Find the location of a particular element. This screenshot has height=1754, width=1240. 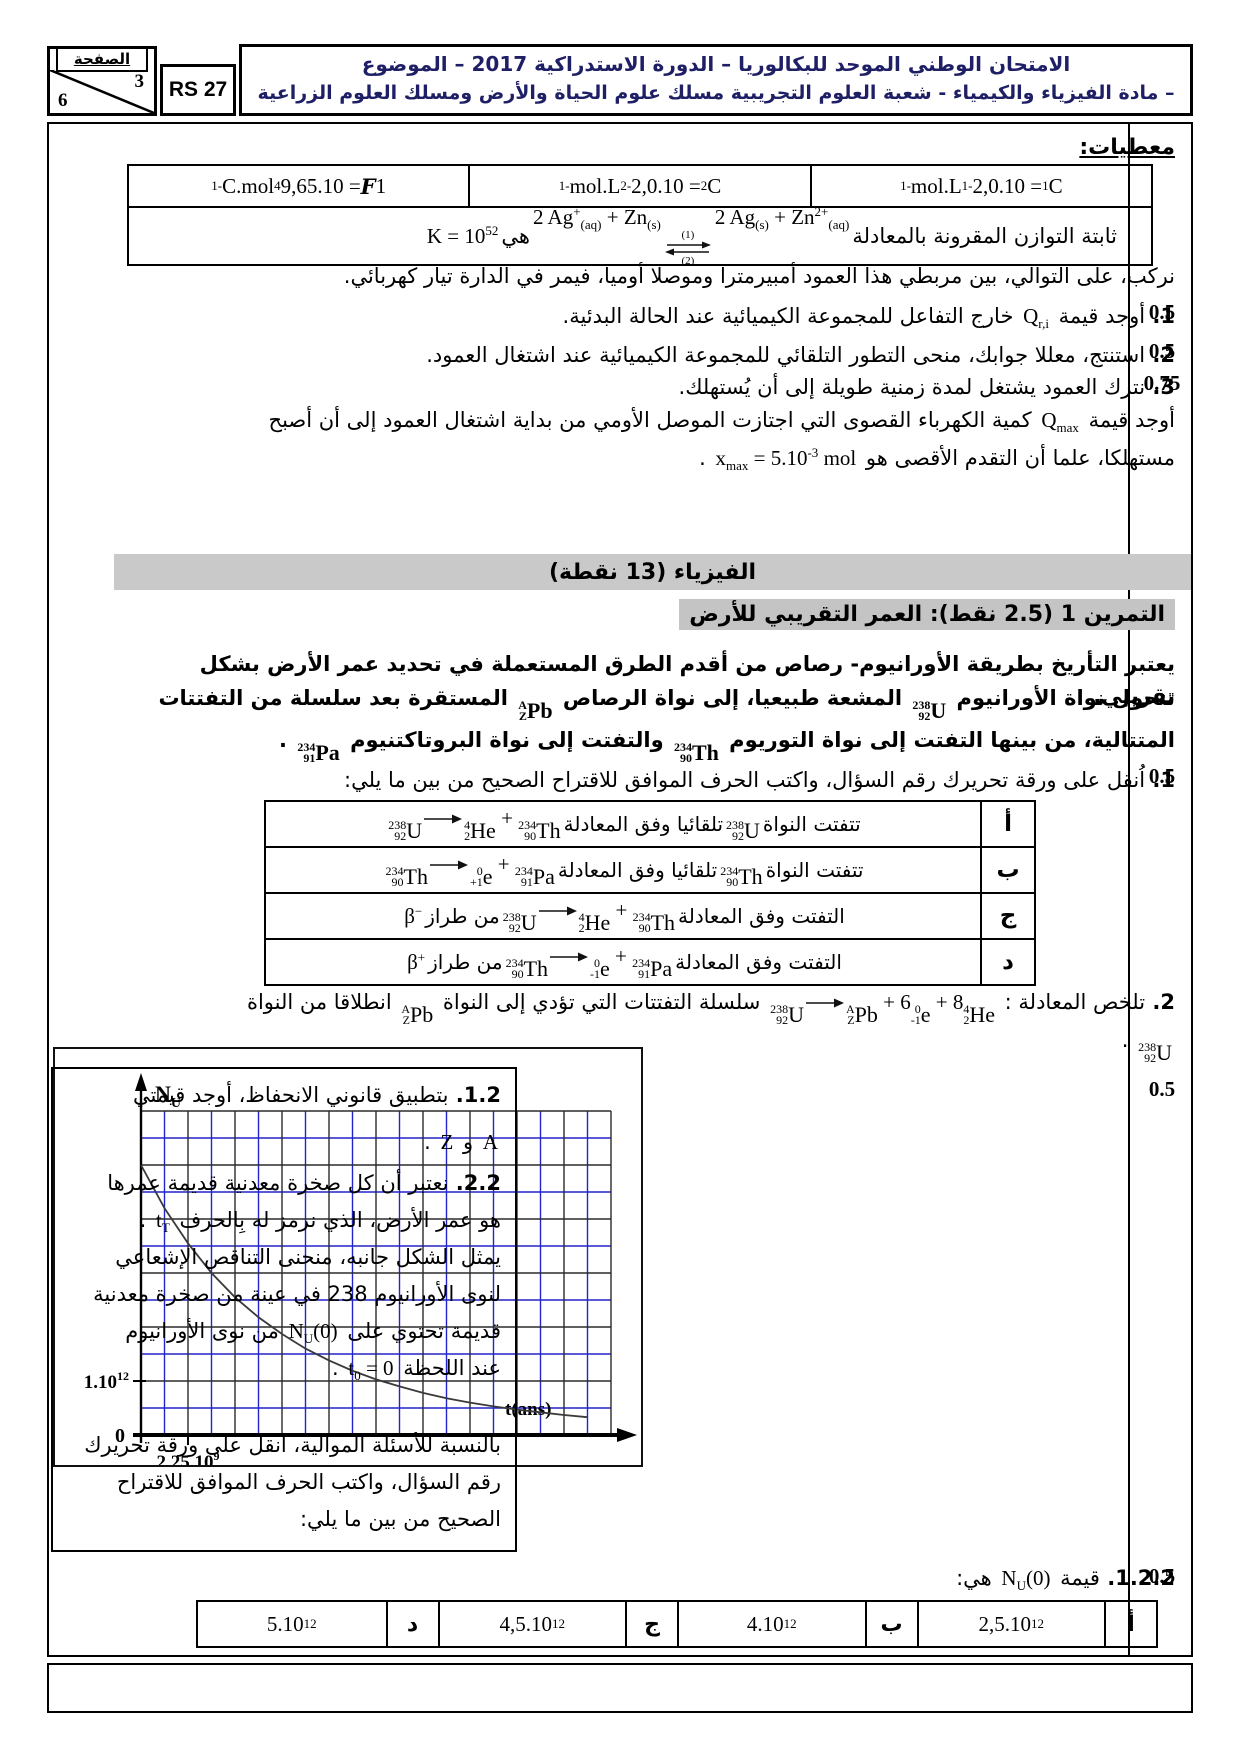

phys-note-l2: رقم السؤال، واكتب الحرف الموافق للاقتراح is located at coordinates (308, 1482).